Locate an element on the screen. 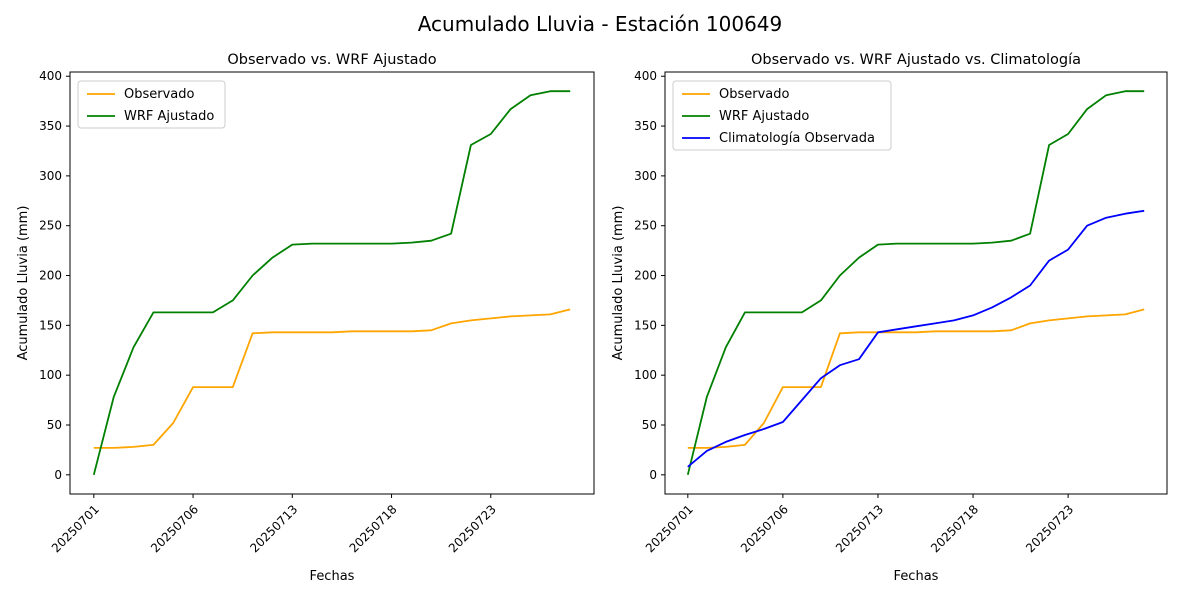 The image size is (1200, 600). right-y-axis-label: Acumulado Lluvia (mm) is located at coordinates (618, 283).